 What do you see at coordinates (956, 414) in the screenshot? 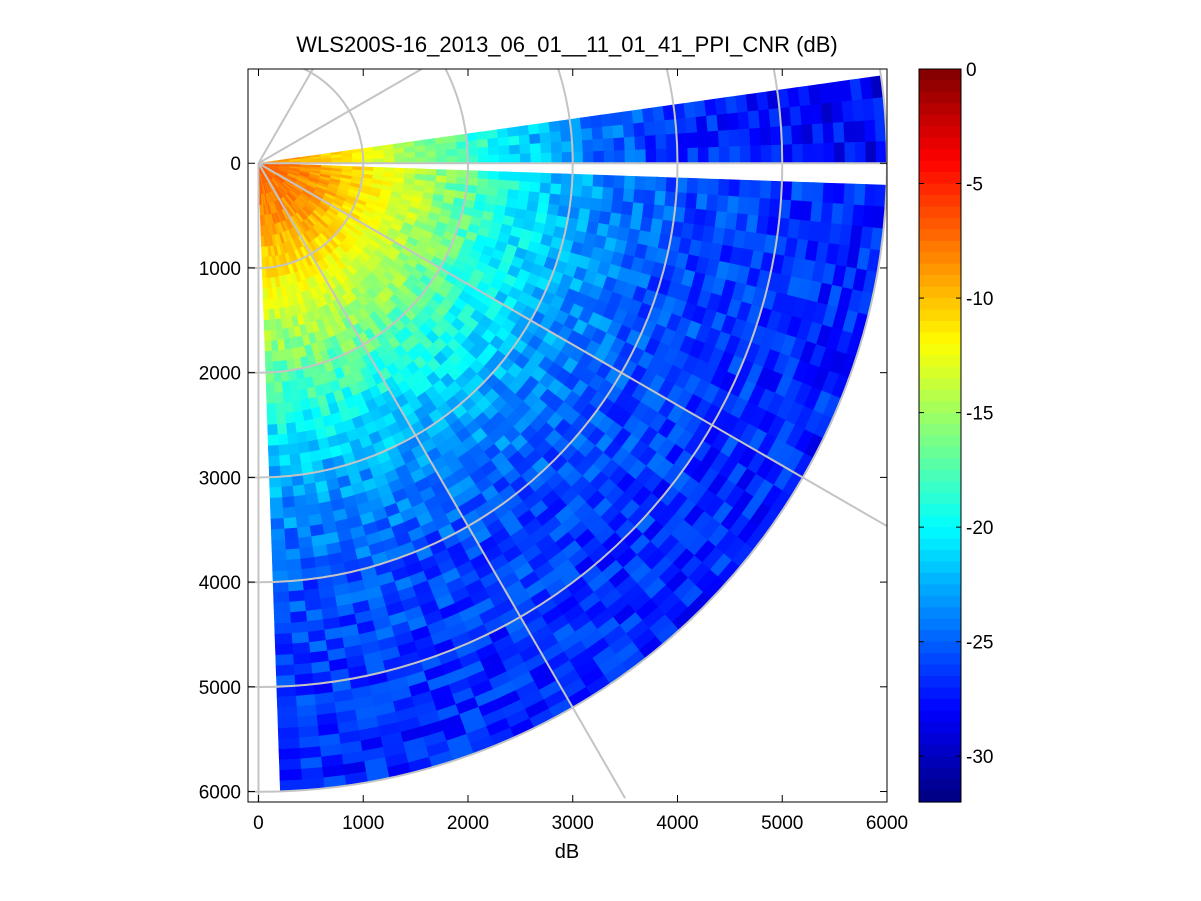
I see `colorbar-ticks: 0 -5 -10 -15 -20 -25 -30` at bounding box center [956, 414].